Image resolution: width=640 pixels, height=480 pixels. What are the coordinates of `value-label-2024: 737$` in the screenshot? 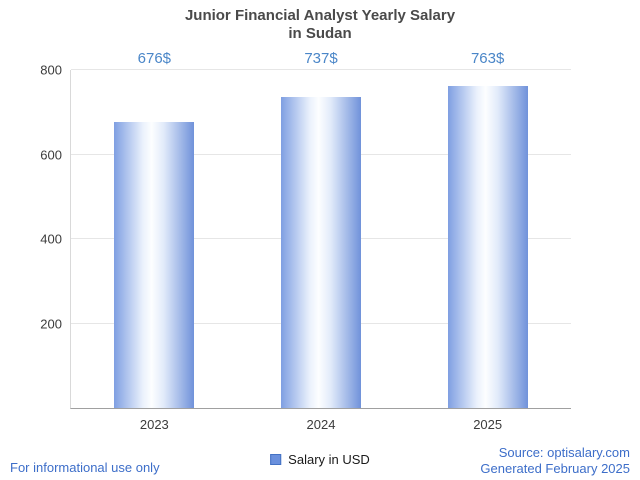 It's located at (321, 58).